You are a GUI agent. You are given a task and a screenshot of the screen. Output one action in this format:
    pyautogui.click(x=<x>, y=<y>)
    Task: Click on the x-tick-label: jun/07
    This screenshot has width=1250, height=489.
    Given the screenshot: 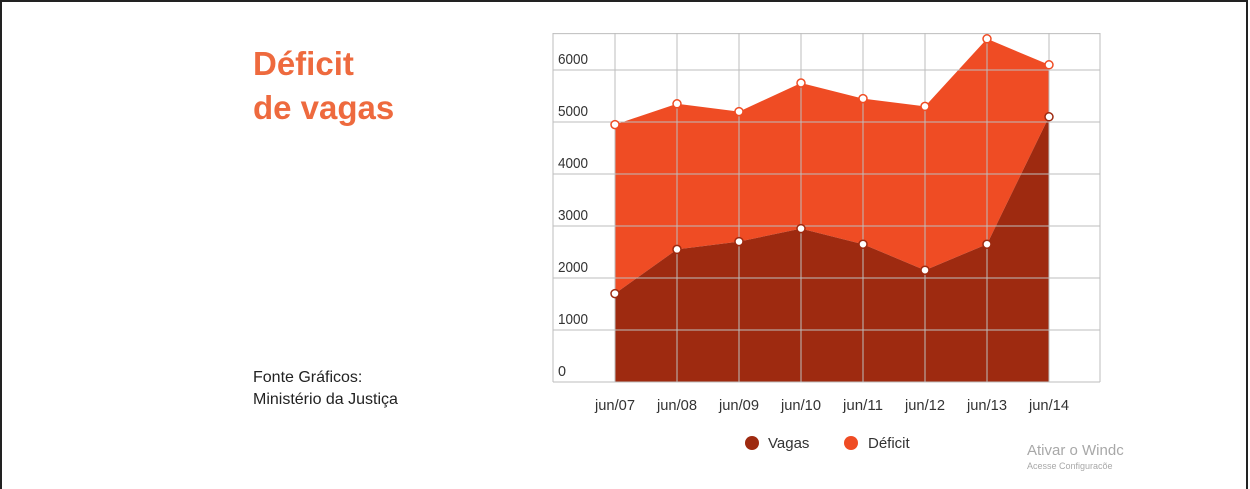 What is the action you would take?
    pyautogui.click(x=614, y=405)
    